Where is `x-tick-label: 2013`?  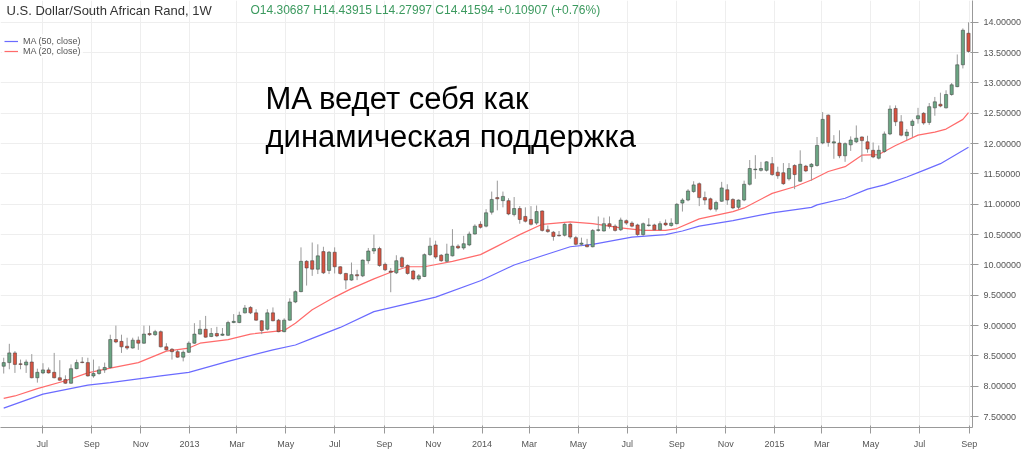 x-tick-label: 2013 is located at coordinates (189, 443).